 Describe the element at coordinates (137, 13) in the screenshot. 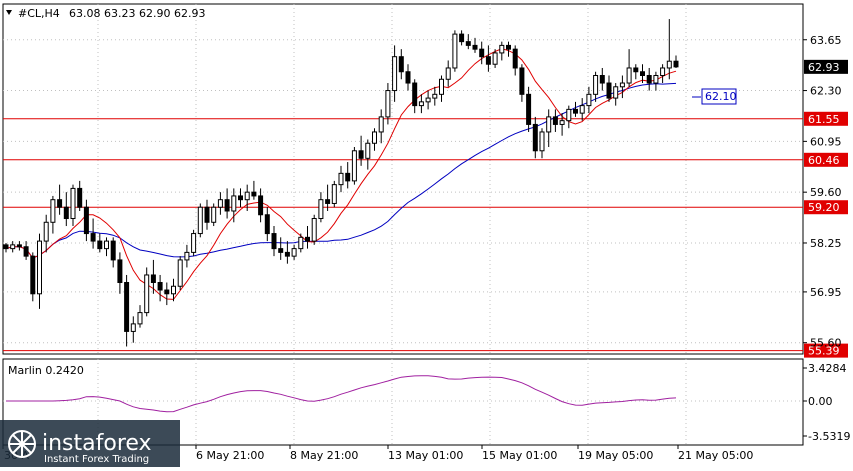

I see `ohlc-values: 63.08 63.23 62.90 62.93` at that location.